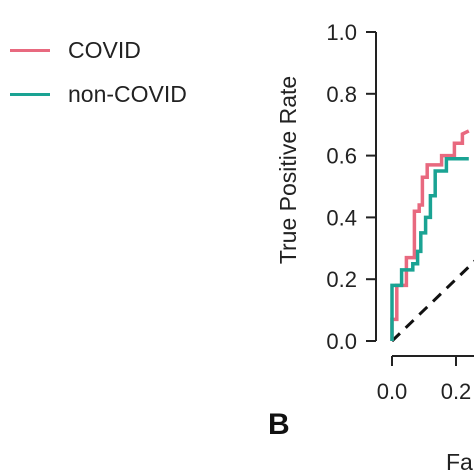 Image resolution: width=474 pixels, height=474 pixels. What do you see at coordinates (459, 461) in the screenshot?
I see `x-axis-label: Fa` at bounding box center [459, 461].